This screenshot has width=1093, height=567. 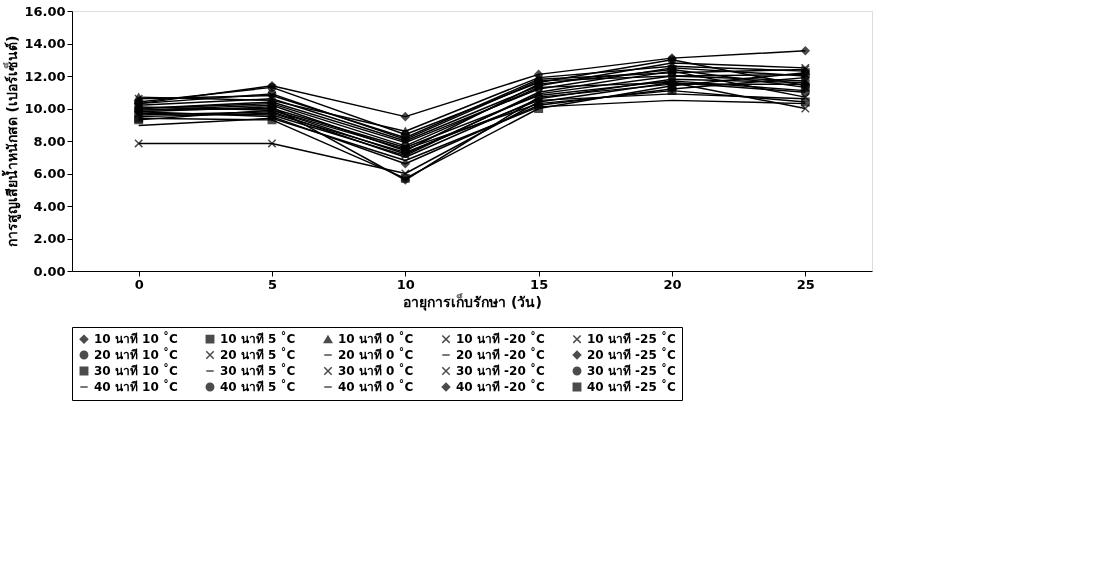 I want to click on y-tick-label: 6.00, so click(x=49, y=173).